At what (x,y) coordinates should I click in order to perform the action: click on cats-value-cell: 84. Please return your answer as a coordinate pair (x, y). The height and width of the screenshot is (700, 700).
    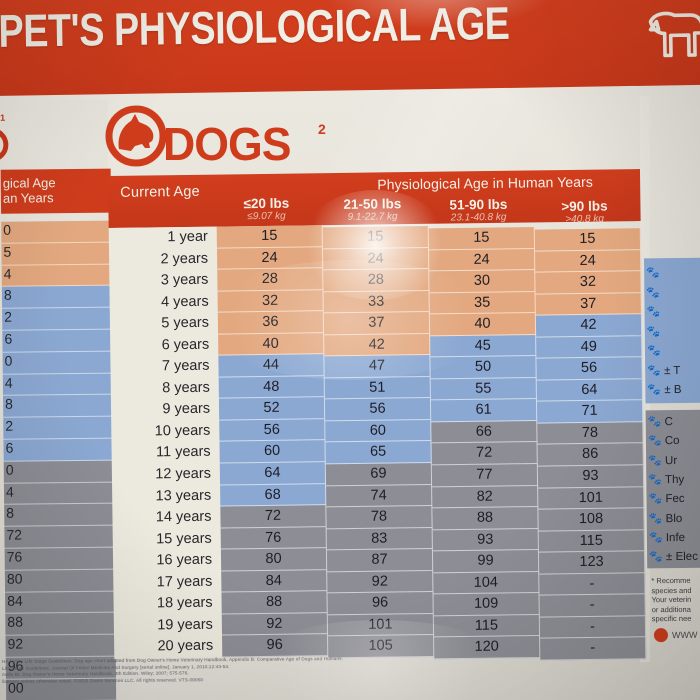
    Looking at the image, I should click on (60, 603).